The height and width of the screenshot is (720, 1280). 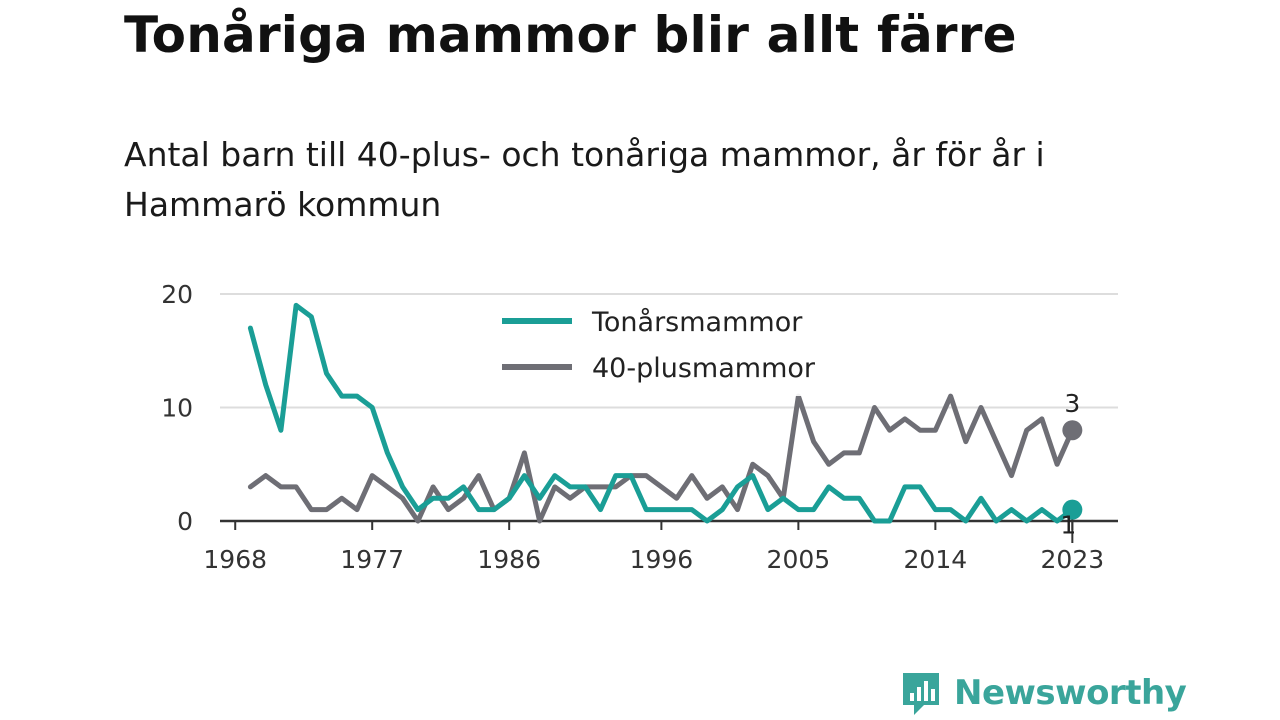 What do you see at coordinates (799, 559) in the screenshot?
I see `x-tick-label-2005: 2005` at bounding box center [799, 559].